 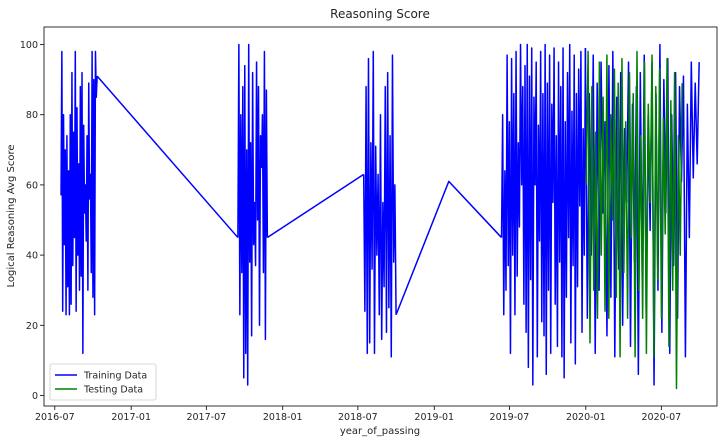 What do you see at coordinates (35, 396) in the screenshot?
I see `y-tick-label: 0` at bounding box center [35, 396].